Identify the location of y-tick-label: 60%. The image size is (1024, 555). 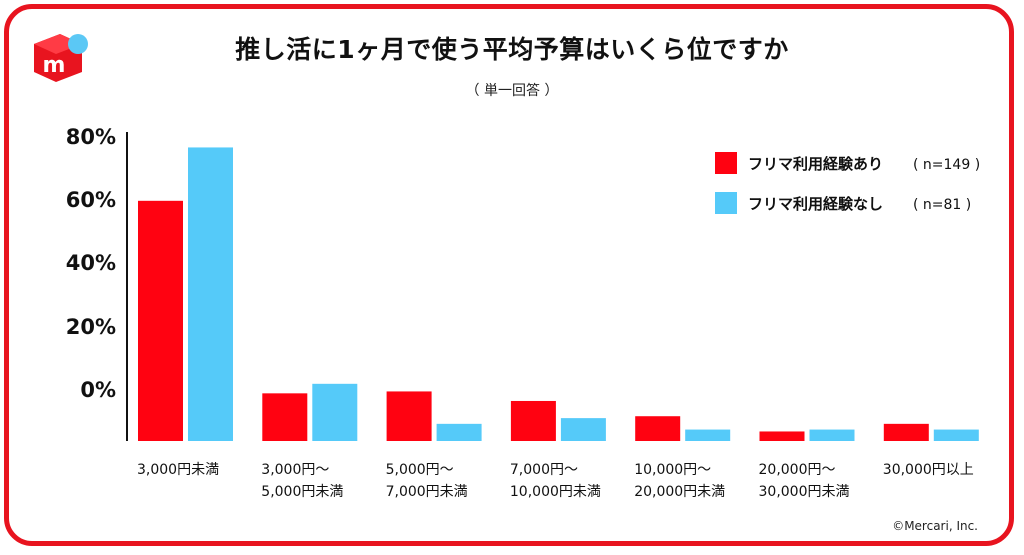
(91, 200).